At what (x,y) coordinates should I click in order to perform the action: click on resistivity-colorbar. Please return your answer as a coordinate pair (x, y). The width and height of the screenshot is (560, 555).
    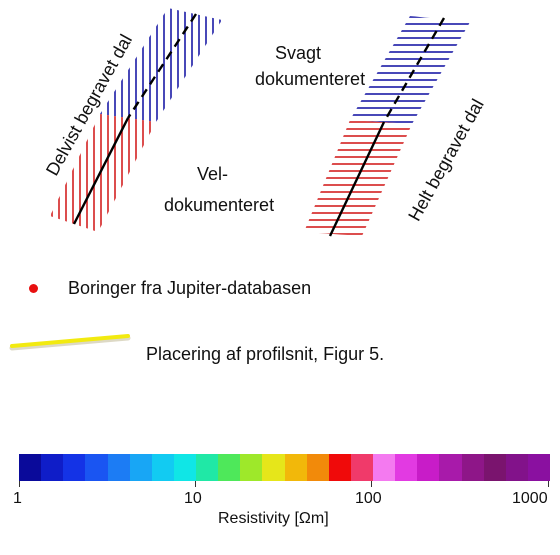
    Looking at the image, I should click on (284, 467).